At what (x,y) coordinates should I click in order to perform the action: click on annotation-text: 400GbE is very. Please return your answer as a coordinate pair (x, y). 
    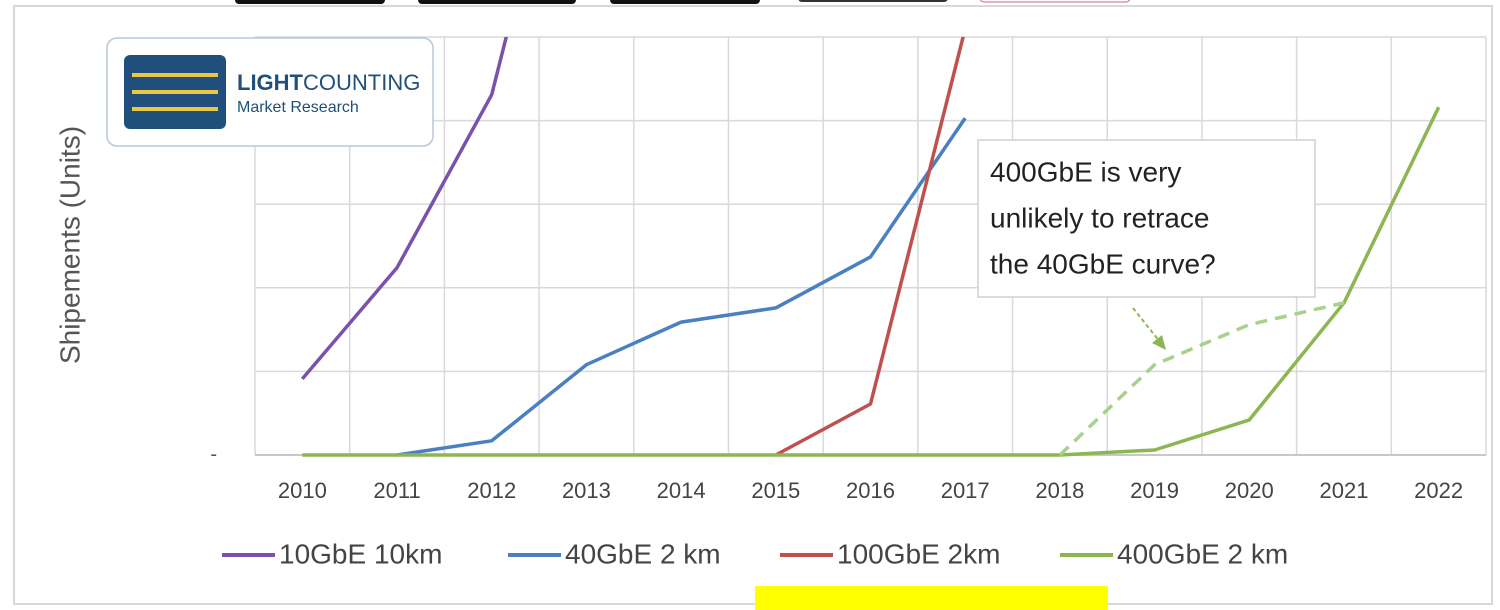
    Looking at the image, I should click on (1085, 171).